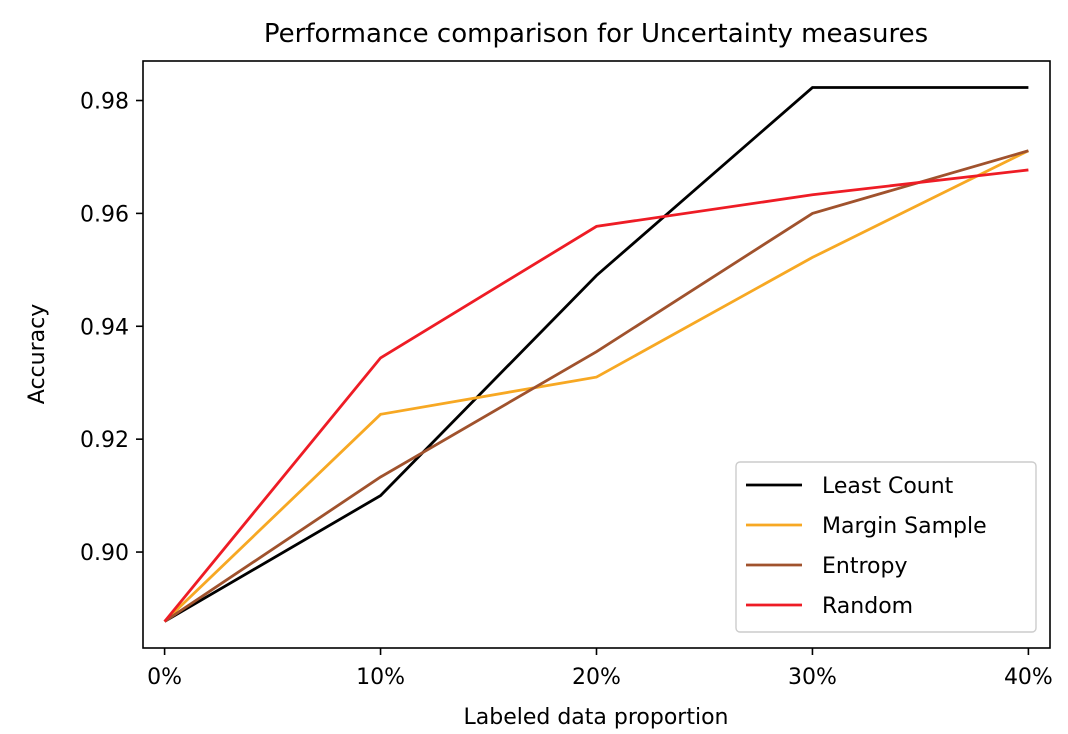  What do you see at coordinates (812, 677) in the screenshot?
I see `x-tick-label: 30%` at bounding box center [812, 677].